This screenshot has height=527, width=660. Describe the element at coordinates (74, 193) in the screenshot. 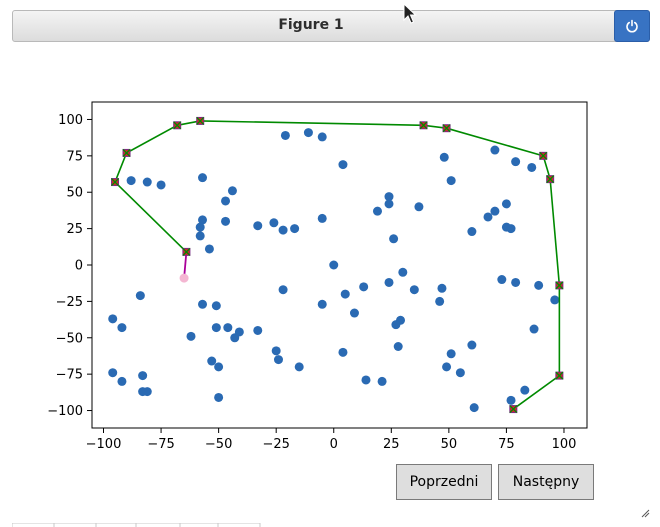

I see `y-tick-label: 50` at that location.